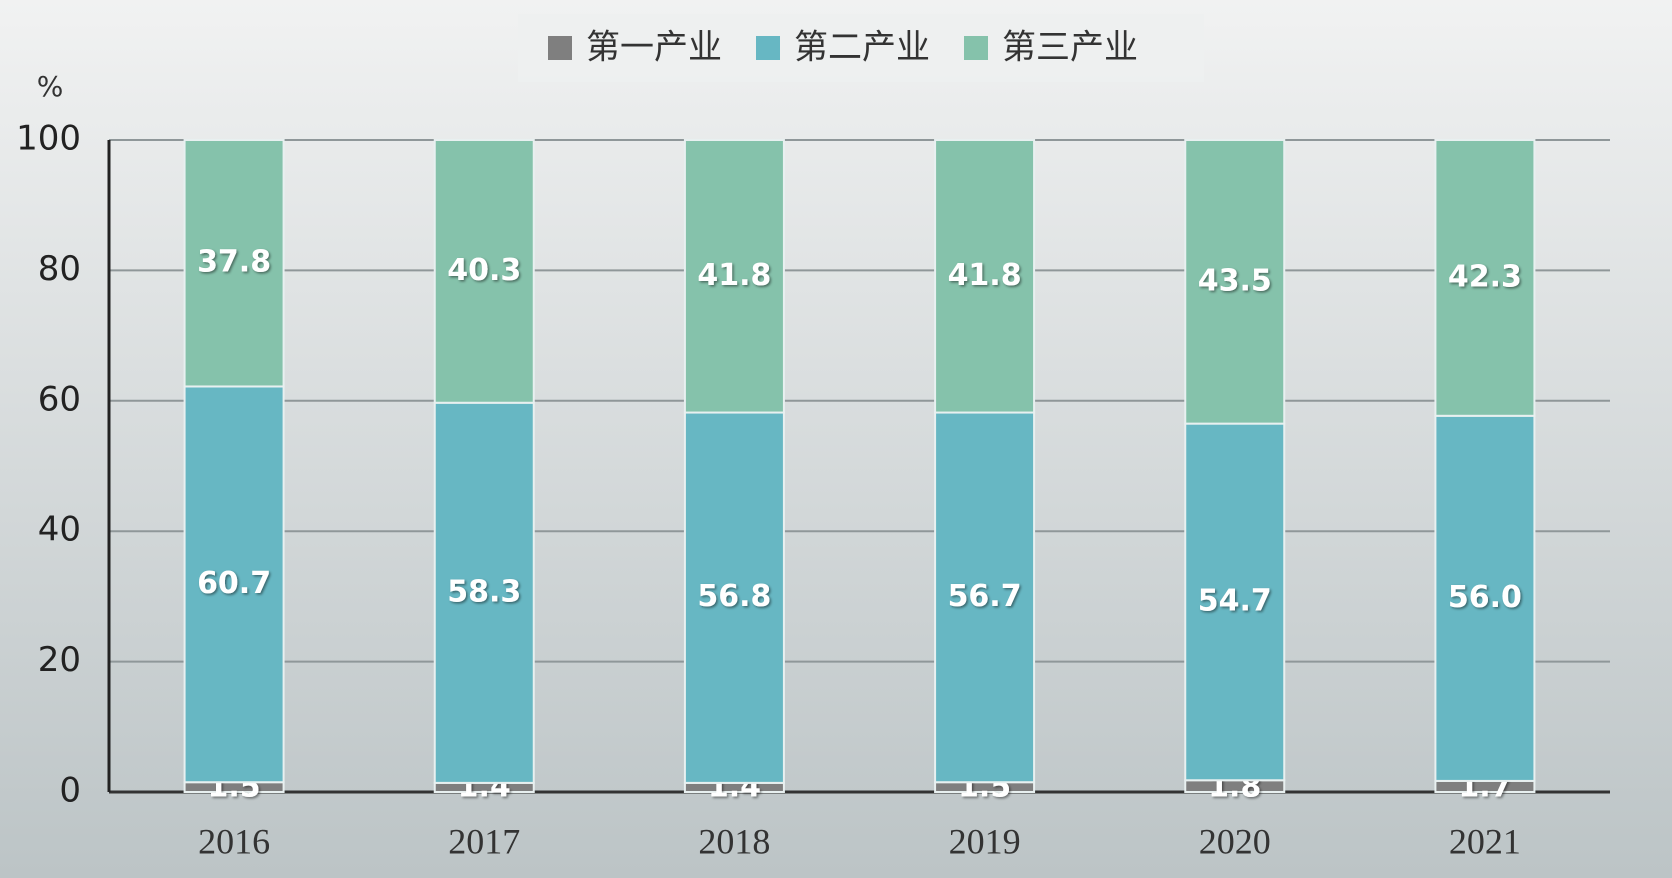 This screenshot has width=1672, height=878. Describe the element at coordinates (59, 269) in the screenshot. I see `y-tick-label: 80` at that location.